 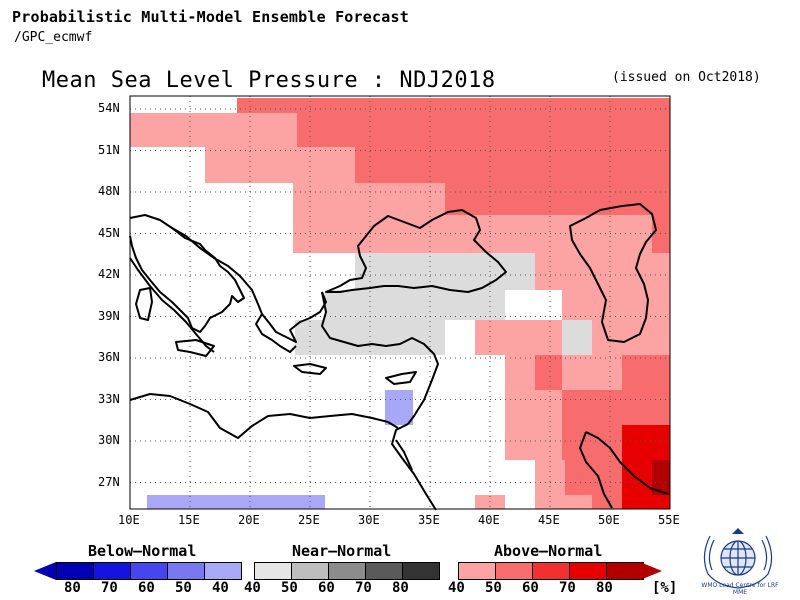 I want to click on wmo-logo, so click(x=738, y=558).